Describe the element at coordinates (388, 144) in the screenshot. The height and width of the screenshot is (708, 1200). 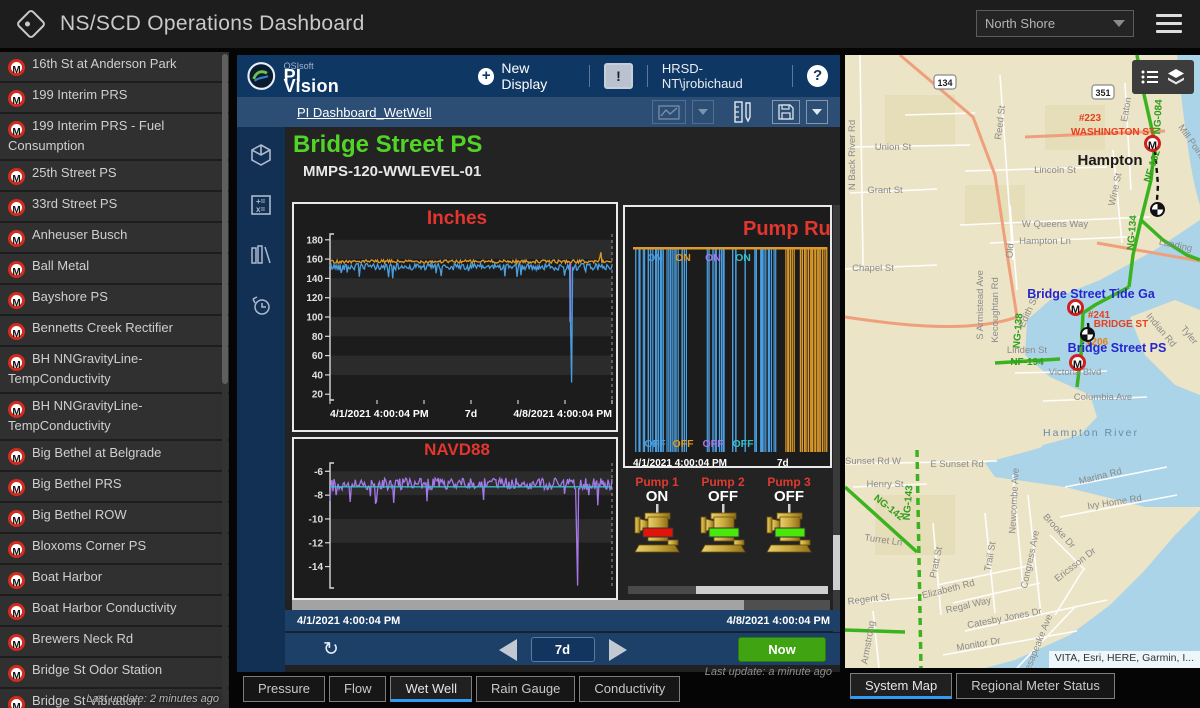
I see `station-title: Bridge Street PS` at that location.